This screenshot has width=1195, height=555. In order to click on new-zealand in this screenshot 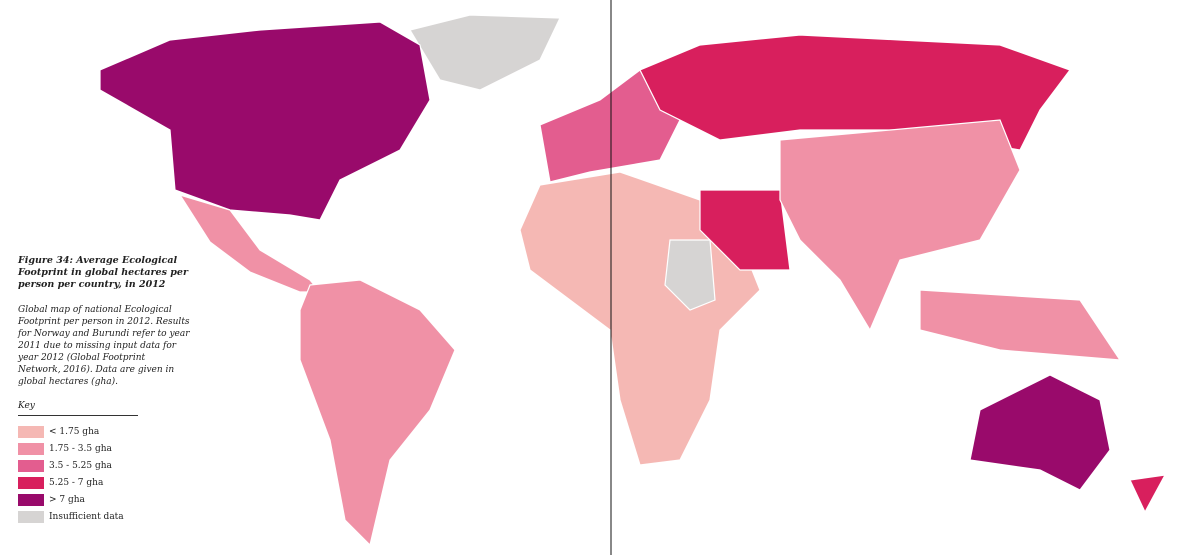, I will do `click(1148, 494)`.